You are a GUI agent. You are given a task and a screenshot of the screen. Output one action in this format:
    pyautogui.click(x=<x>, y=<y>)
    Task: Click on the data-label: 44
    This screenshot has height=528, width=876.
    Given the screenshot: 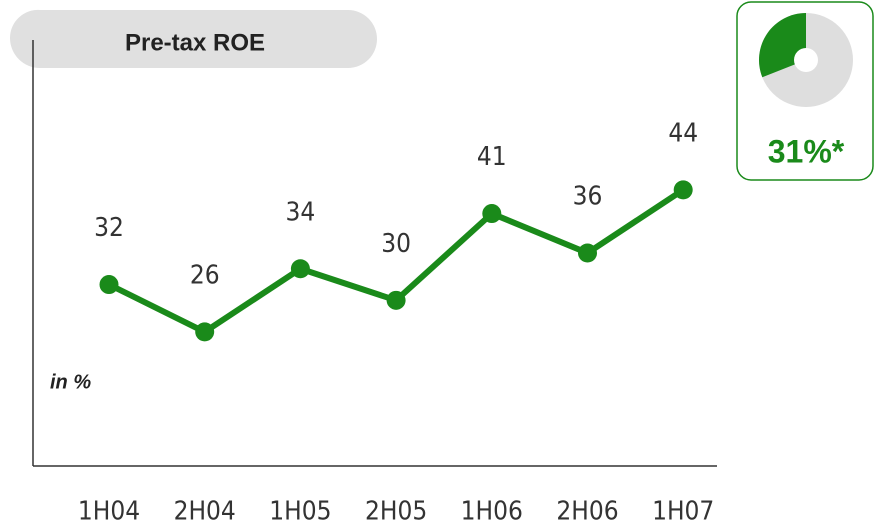 What is the action you would take?
    pyautogui.click(x=683, y=133)
    